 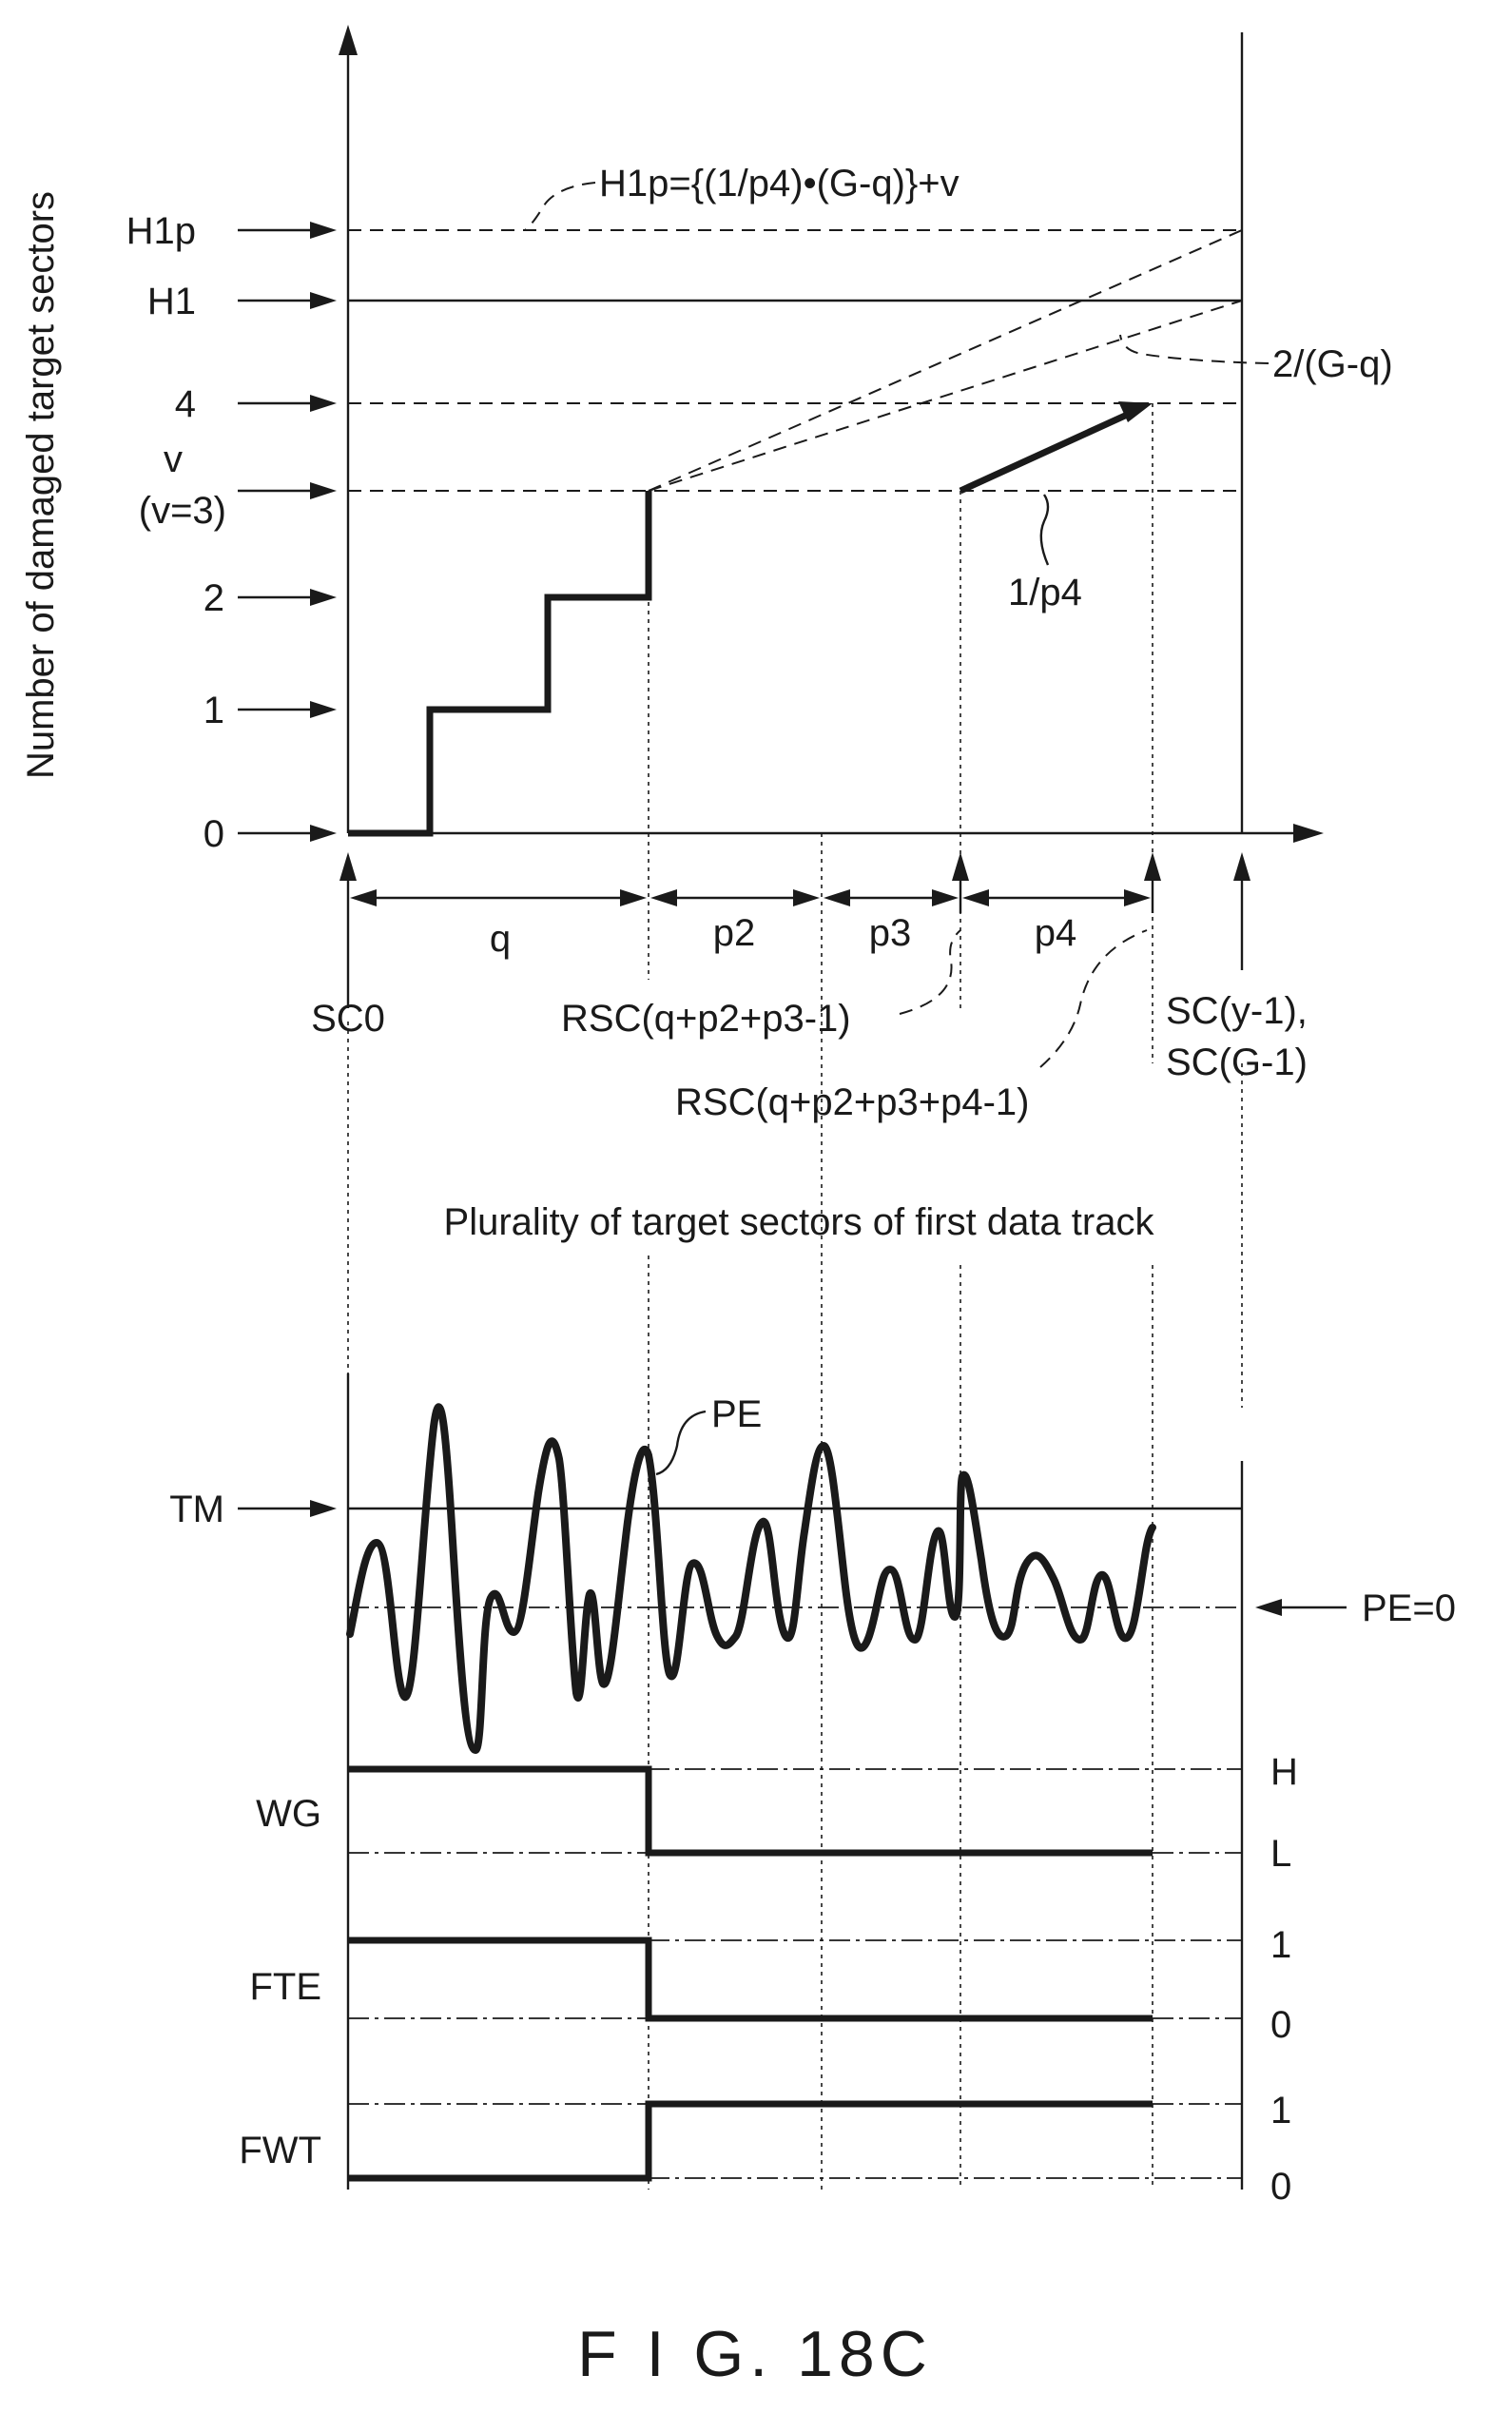 I want to click on level-label-v-eq: (v=3), so click(x=183, y=511).